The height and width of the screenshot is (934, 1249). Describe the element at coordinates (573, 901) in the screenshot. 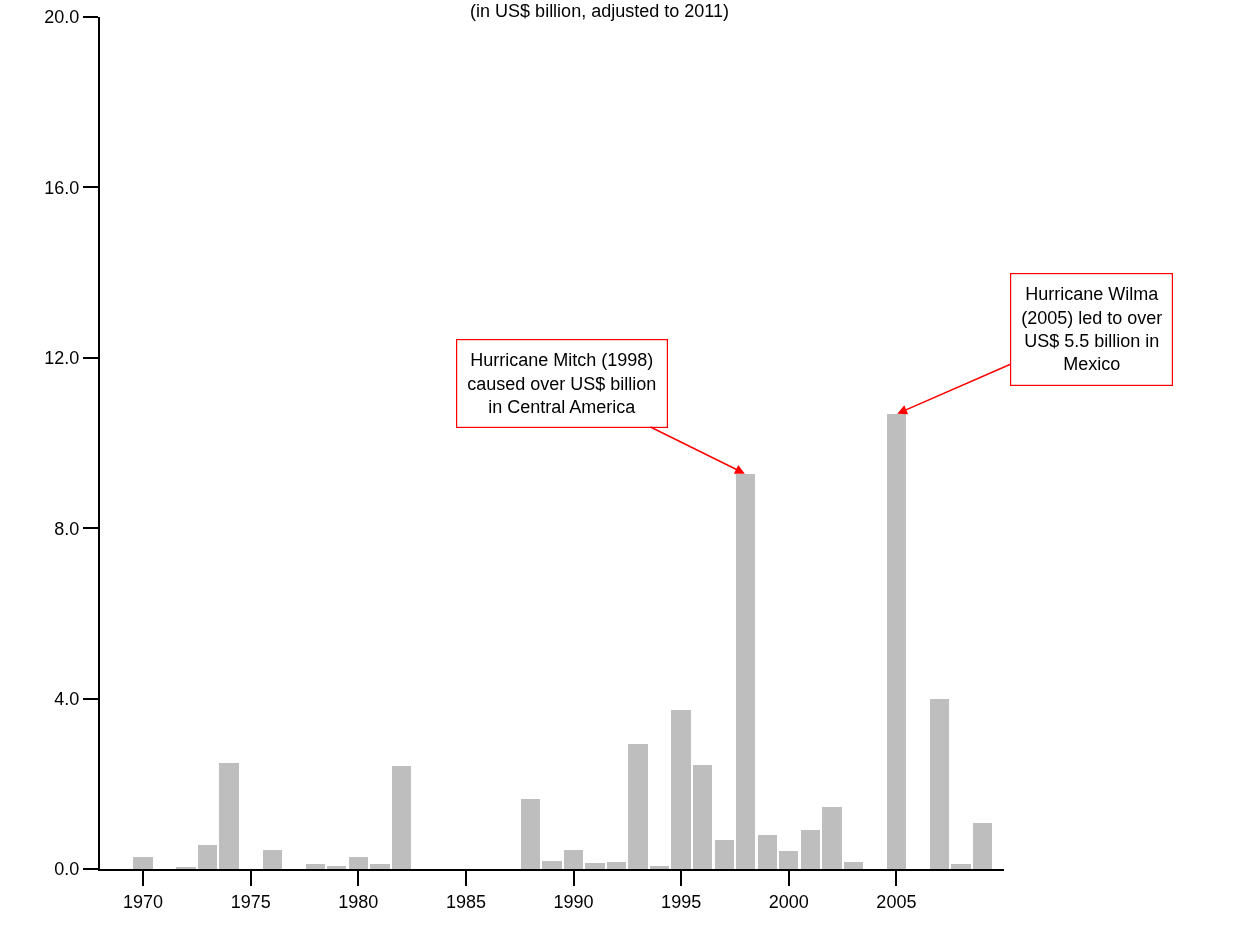

I see `x-tick-label: 1990` at that location.